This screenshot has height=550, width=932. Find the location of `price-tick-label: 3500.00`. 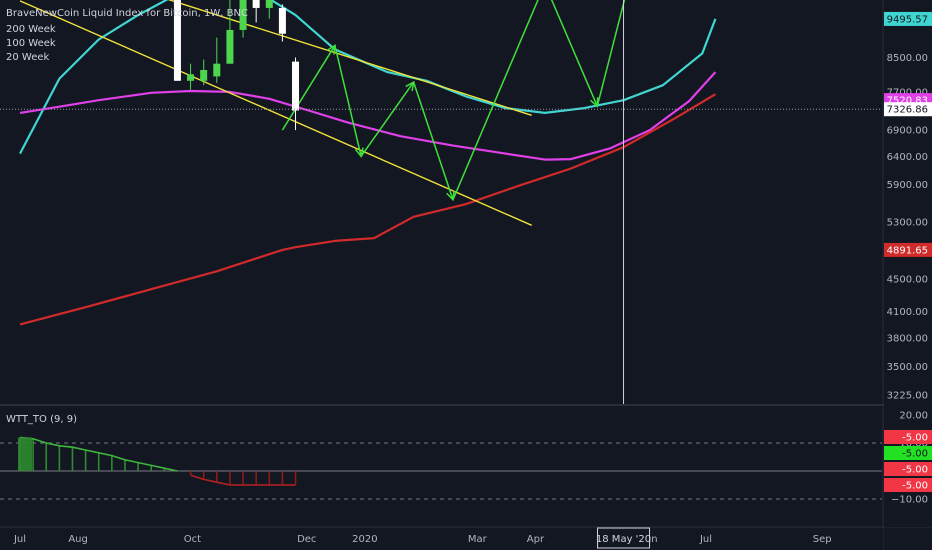

price-tick-label: 3500.00 is located at coordinates (907, 367).